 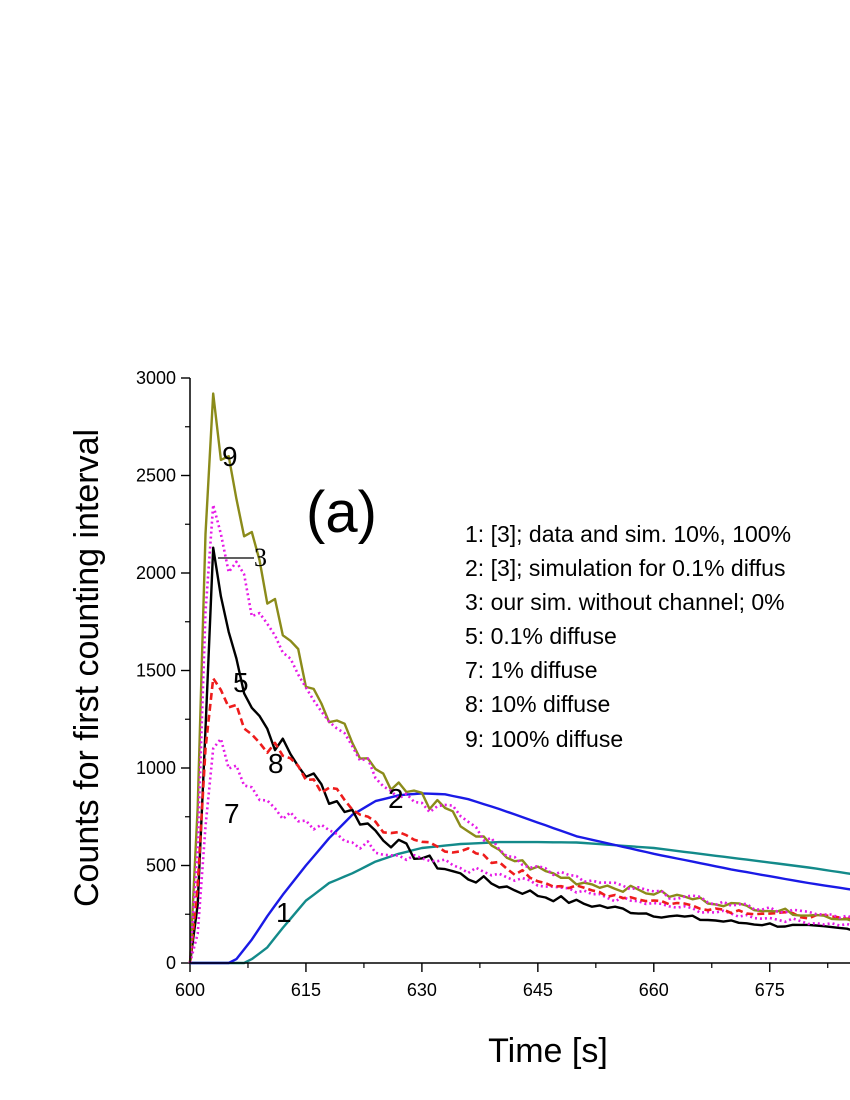 What do you see at coordinates (548, 1051) in the screenshot?
I see `x-axis-title: Time [s]` at bounding box center [548, 1051].